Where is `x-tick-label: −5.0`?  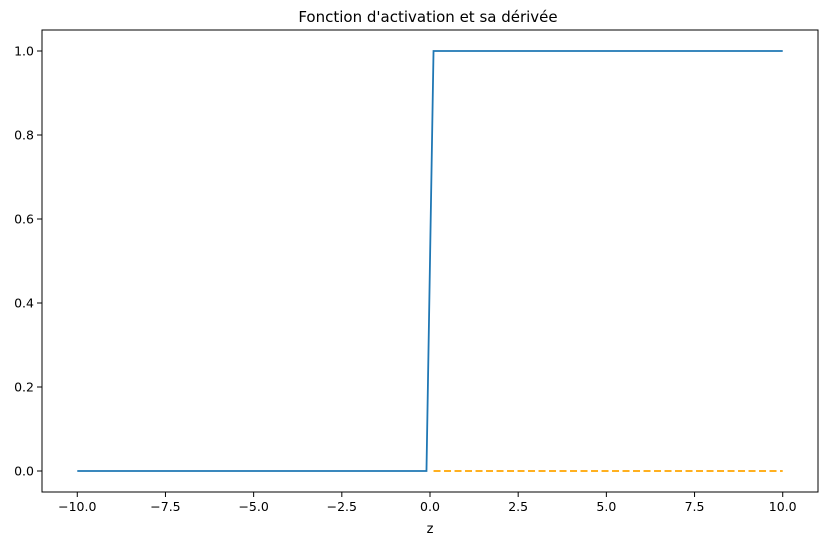 x-tick-label: −5.0 is located at coordinates (253, 506).